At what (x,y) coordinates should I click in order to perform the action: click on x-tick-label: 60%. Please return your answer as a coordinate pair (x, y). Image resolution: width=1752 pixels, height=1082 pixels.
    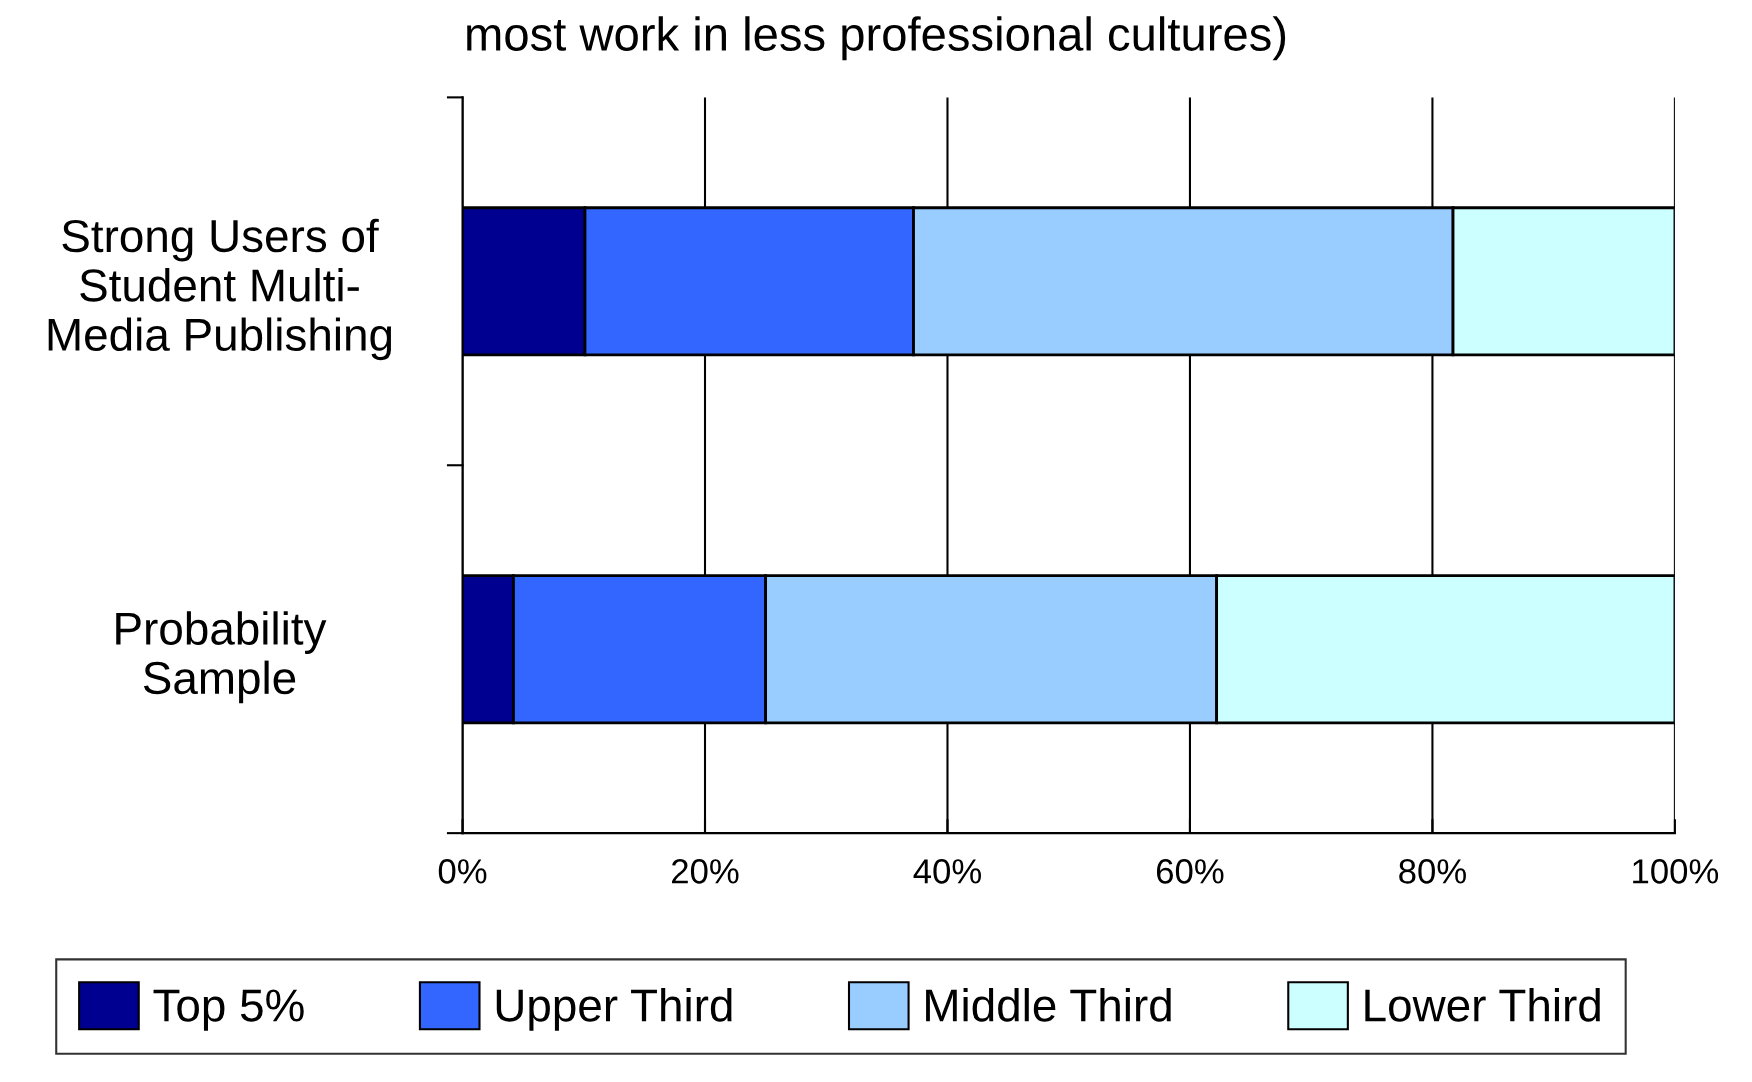
    Looking at the image, I should click on (1190, 871).